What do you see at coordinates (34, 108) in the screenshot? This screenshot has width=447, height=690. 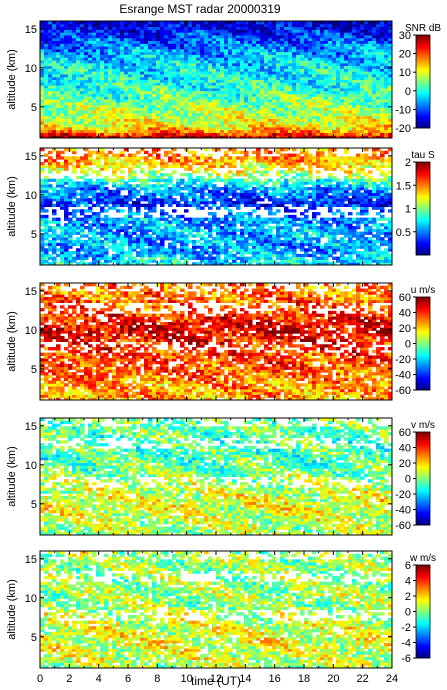 I see `y-tick-label: 5` at bounding box center [34, 108].